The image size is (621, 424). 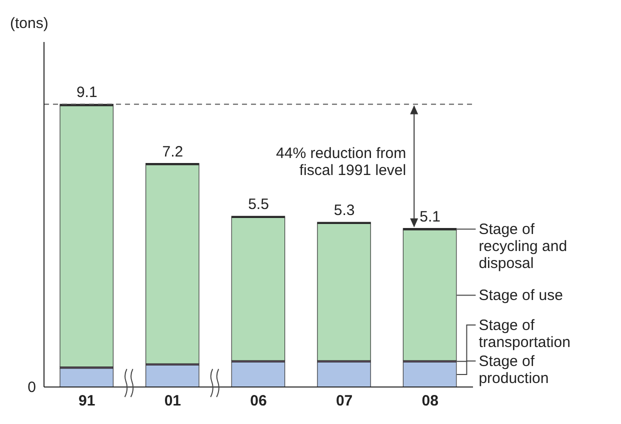 I want to click on annotation: 5.5, so click(x=258, y=205).